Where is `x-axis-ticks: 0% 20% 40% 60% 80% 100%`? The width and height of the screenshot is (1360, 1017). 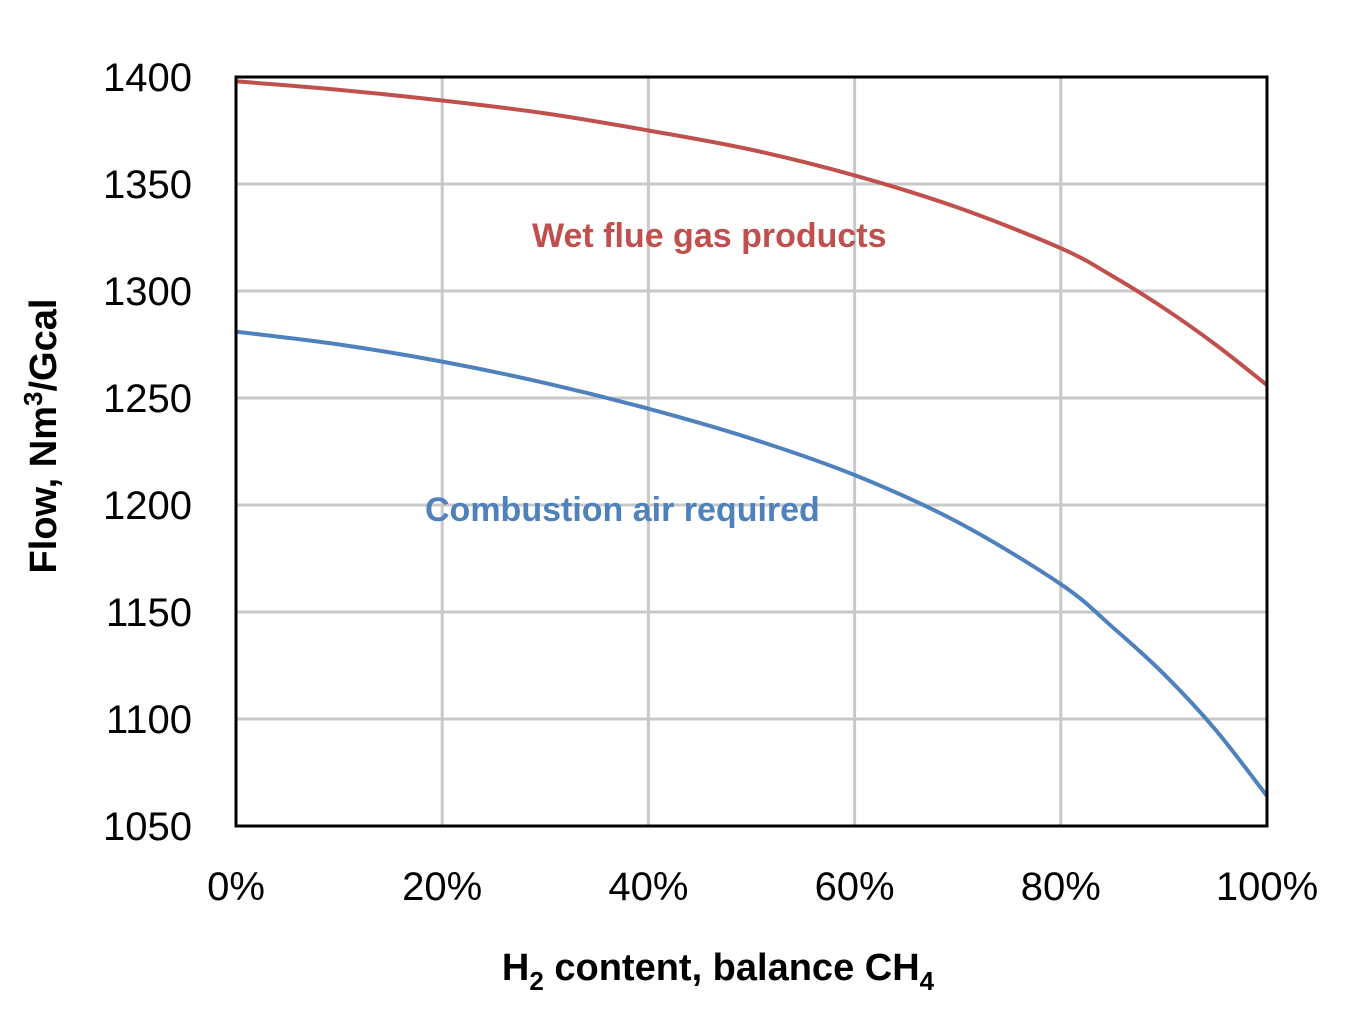 x-axis-ticks: 0% 20% 40% 60% 80% 100% is located at coordinates (762, 887).